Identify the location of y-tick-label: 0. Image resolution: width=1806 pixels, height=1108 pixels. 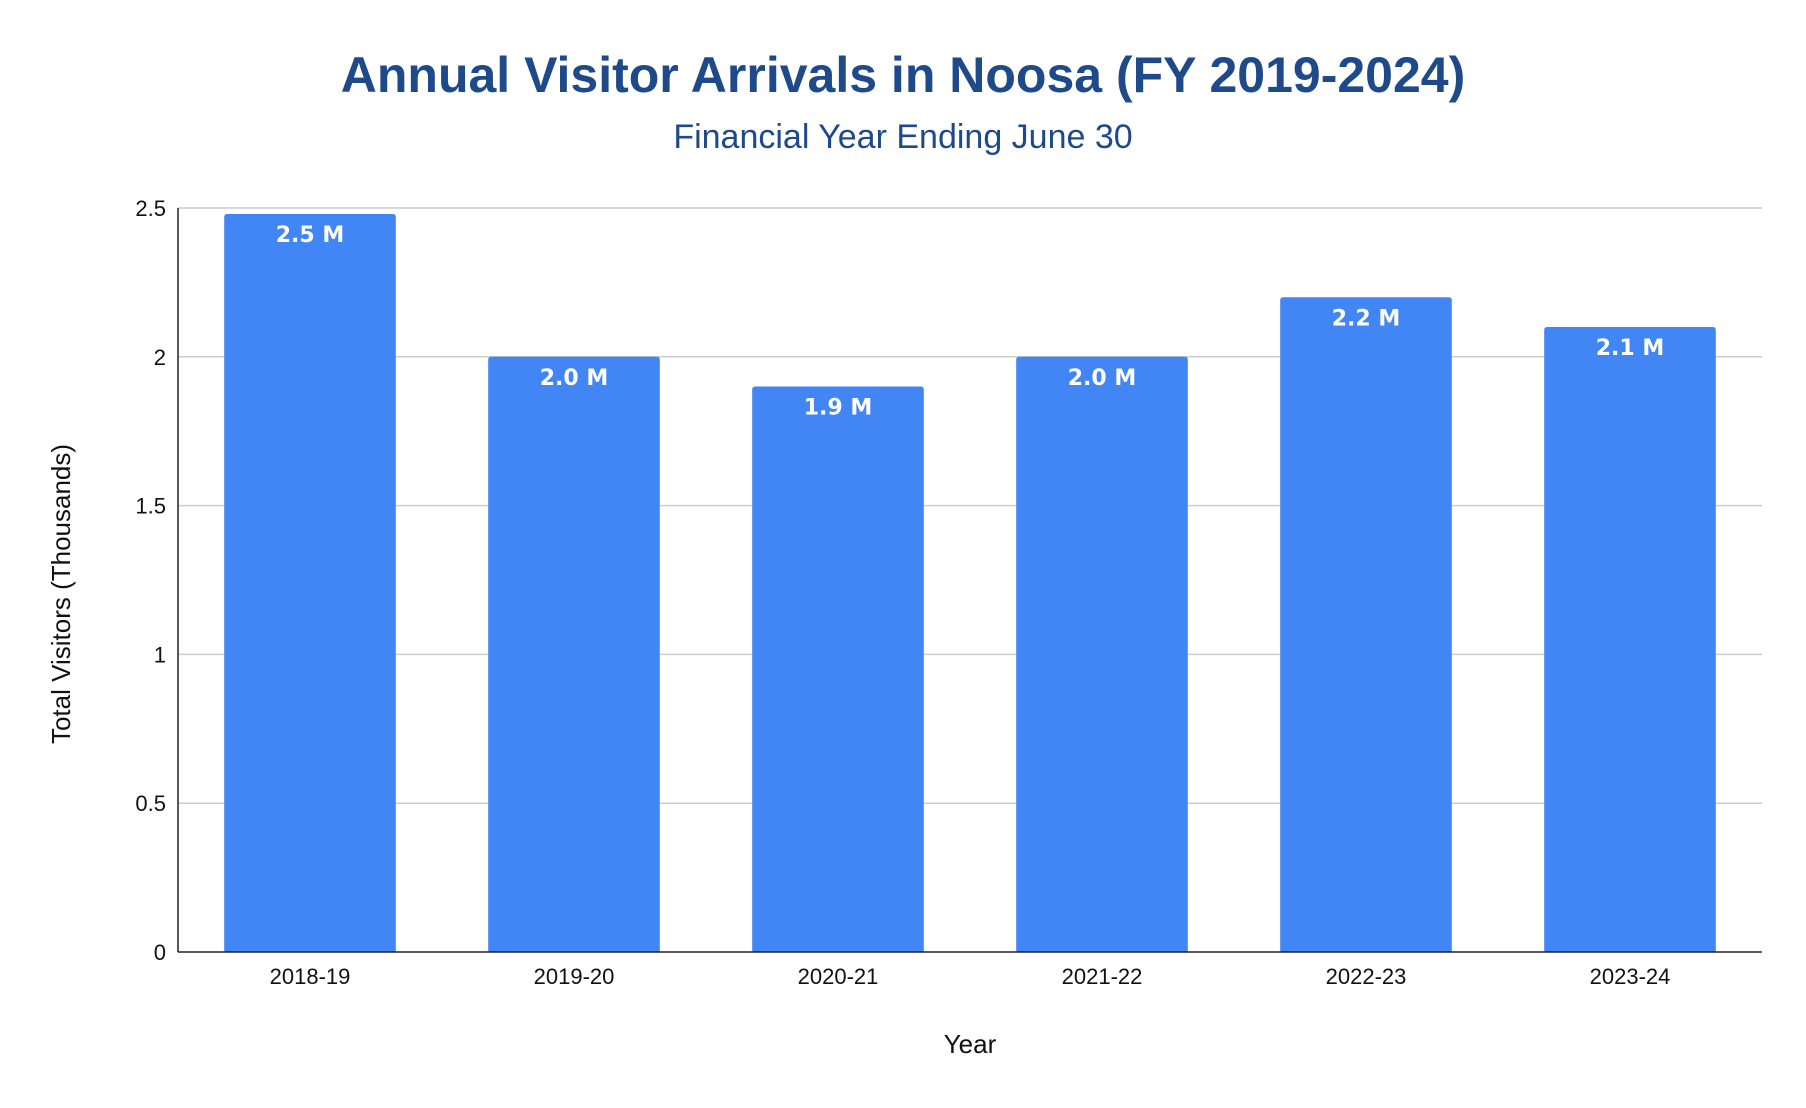
(160, 952).